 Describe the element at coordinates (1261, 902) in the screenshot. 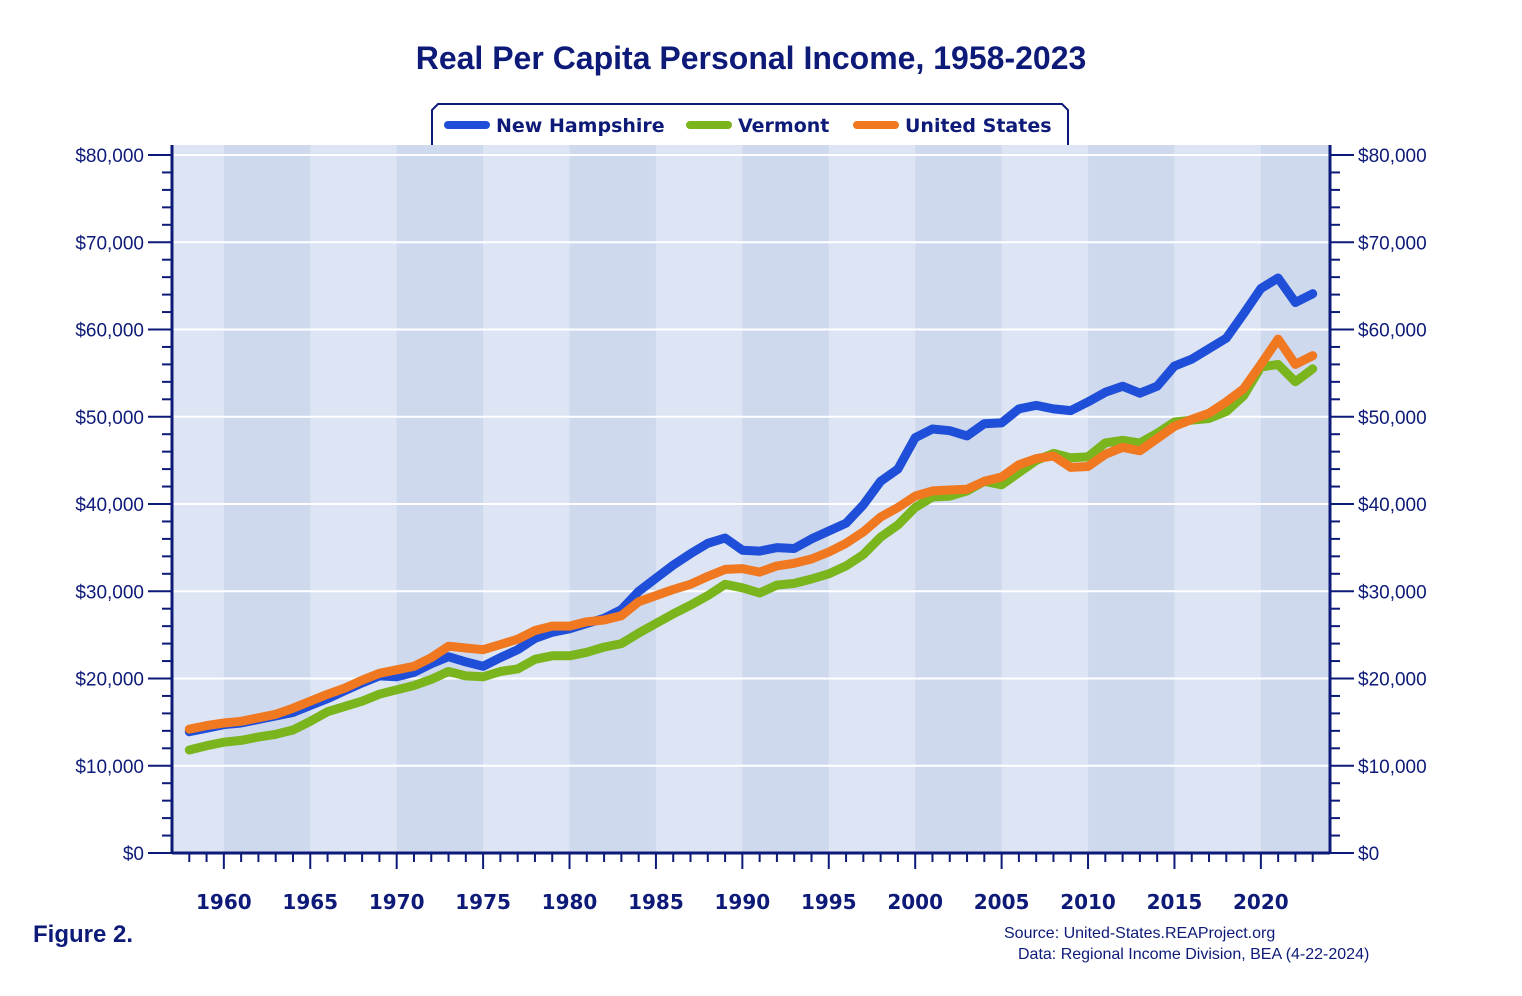

I see `x-tick-label: 2020` at that location.